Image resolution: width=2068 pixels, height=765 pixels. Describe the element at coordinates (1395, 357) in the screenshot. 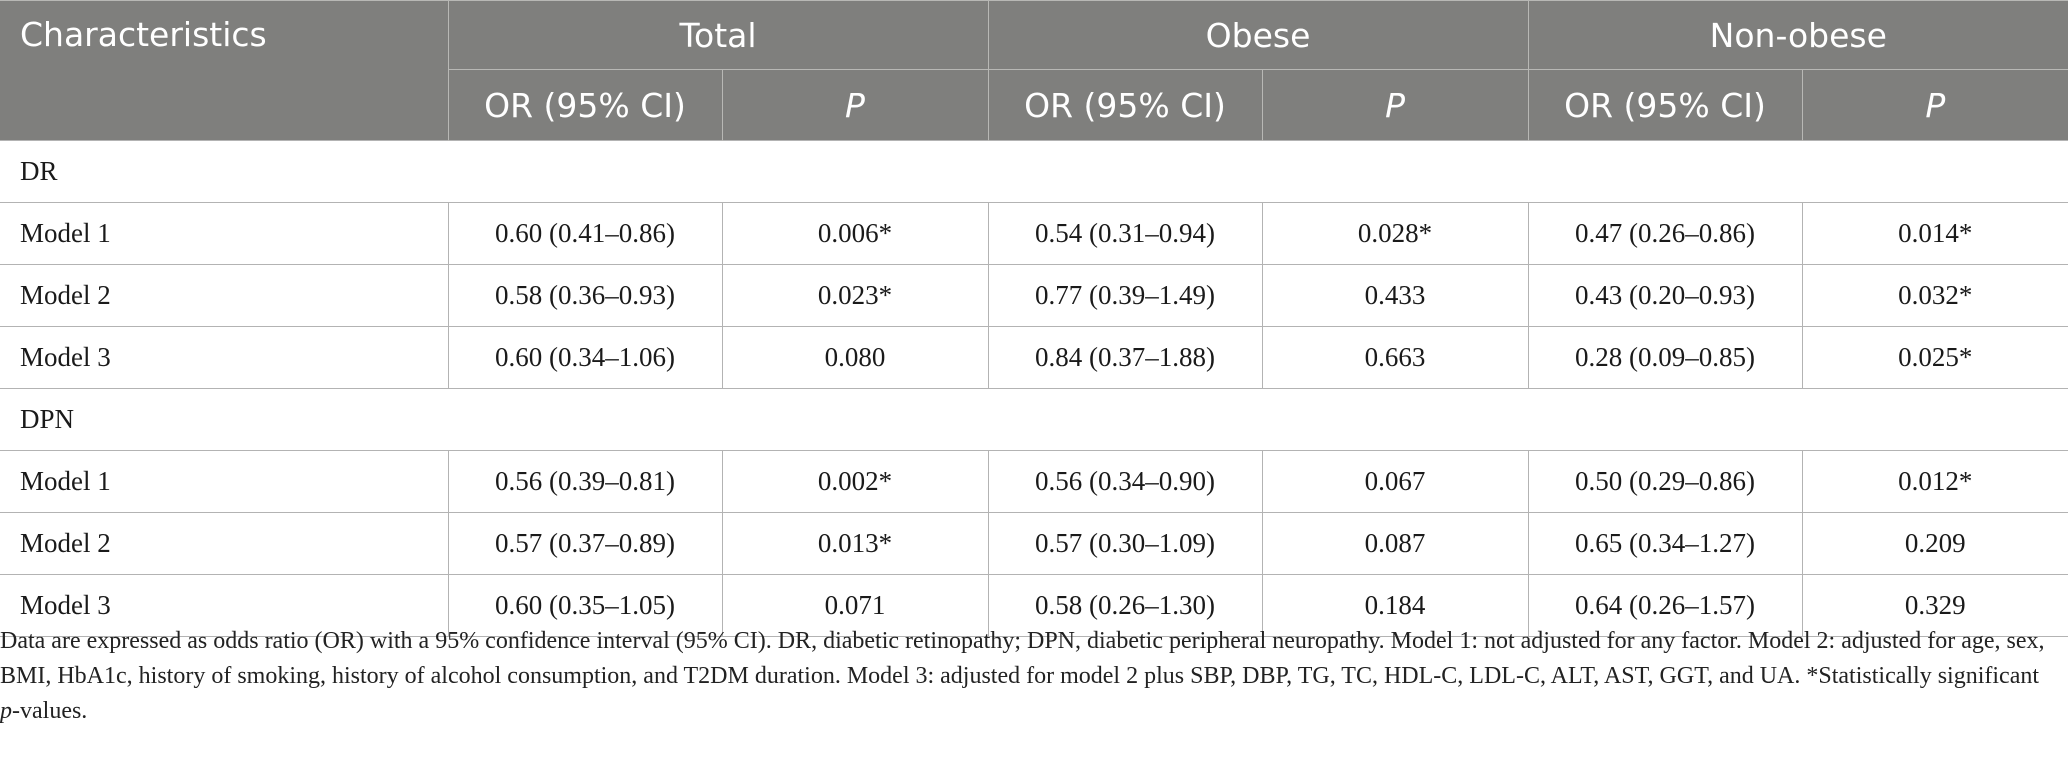

I see `p-obese: 0.663` at that location.